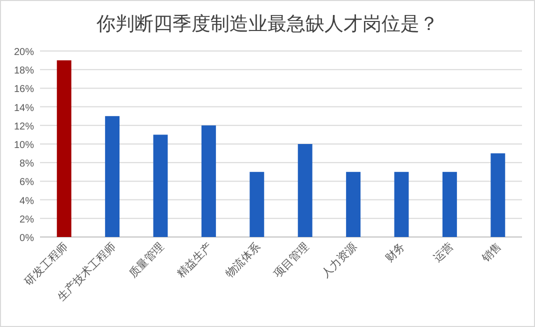 Image resolution: width=535 pixels, height=327 pixels. I want to click on y-tick-label: 20%, so click(24, 52).